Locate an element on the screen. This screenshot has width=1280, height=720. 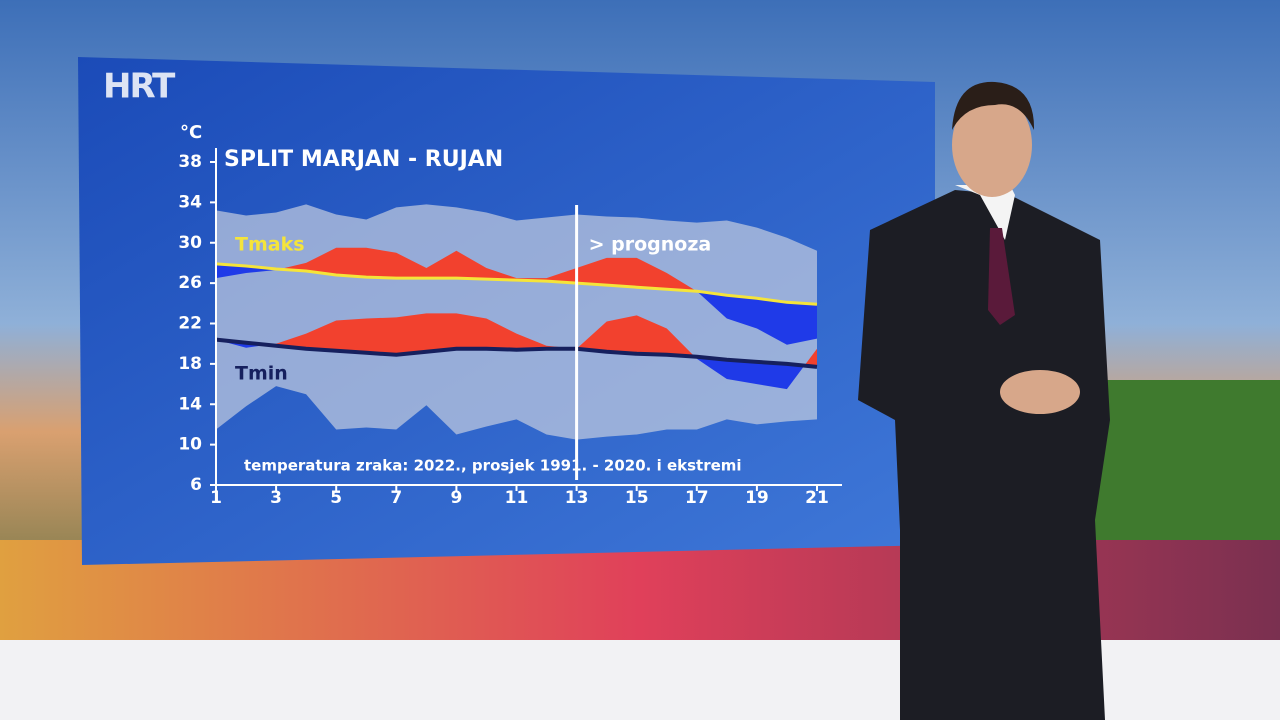
x-tick-label: 9 is located at coordinates (456, 498).